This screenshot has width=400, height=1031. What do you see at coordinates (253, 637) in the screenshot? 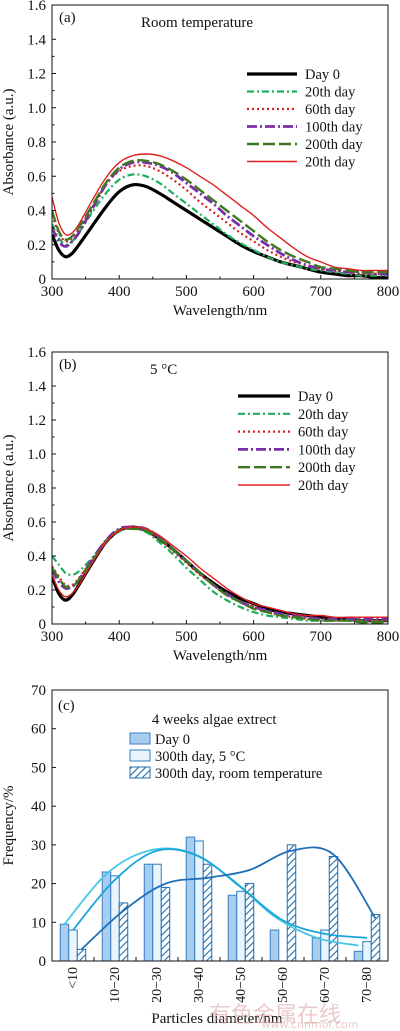
I see `x-tick-label: 600` at bounding box center [253, 637].